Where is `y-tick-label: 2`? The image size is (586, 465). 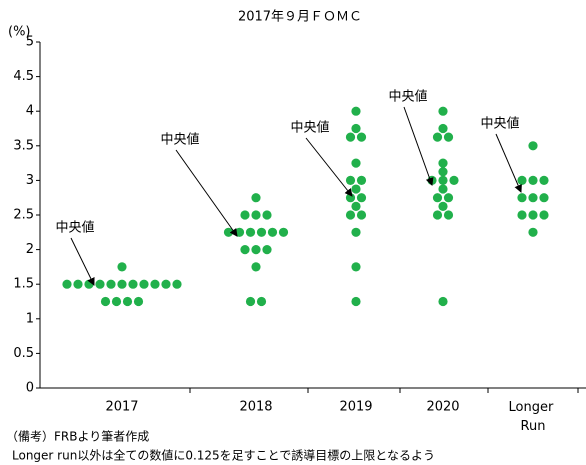 y-tick-label: 2 is located at coordinates (30, 249).